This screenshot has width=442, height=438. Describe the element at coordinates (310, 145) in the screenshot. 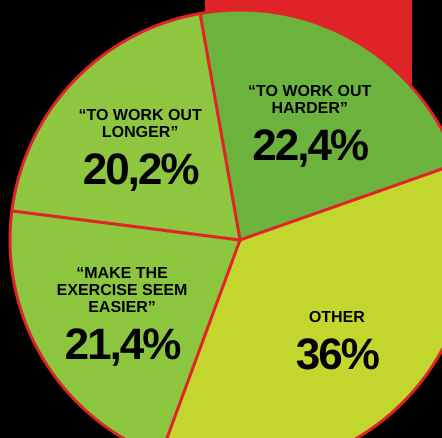

I see `data-label: 22,4%` at that location.